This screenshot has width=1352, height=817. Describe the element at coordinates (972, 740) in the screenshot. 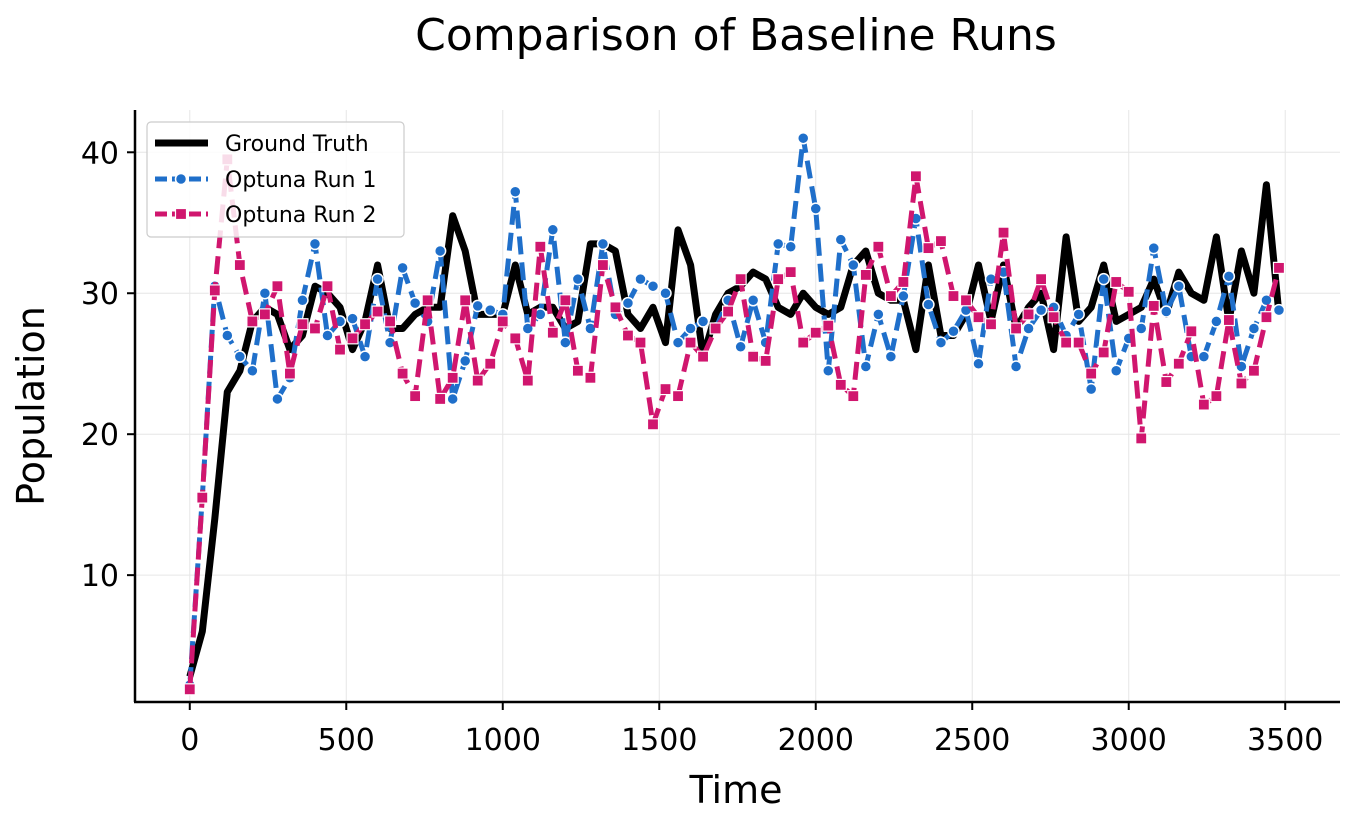

I see `x-tick-label: 2500` at that location.